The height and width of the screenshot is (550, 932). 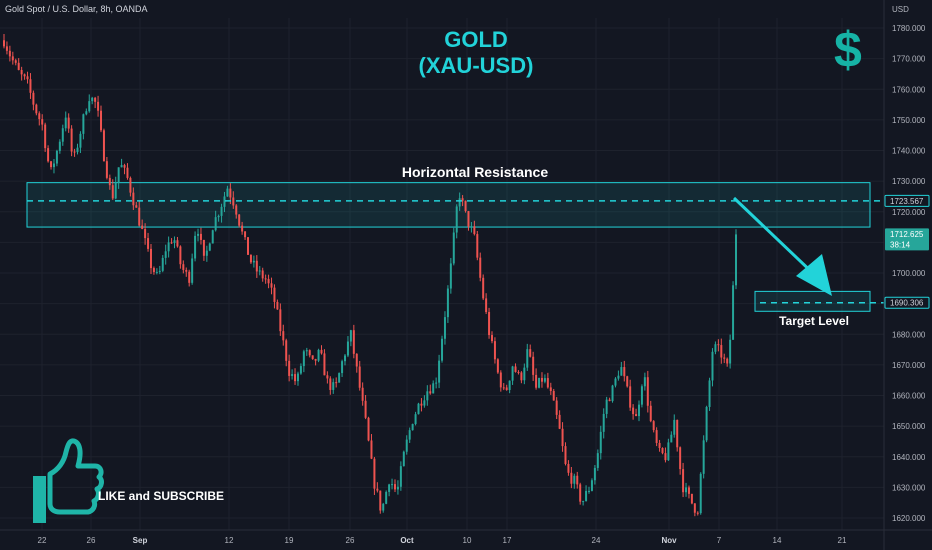 I want to click on x-tick-label: 19, so click(x=289, y=540).